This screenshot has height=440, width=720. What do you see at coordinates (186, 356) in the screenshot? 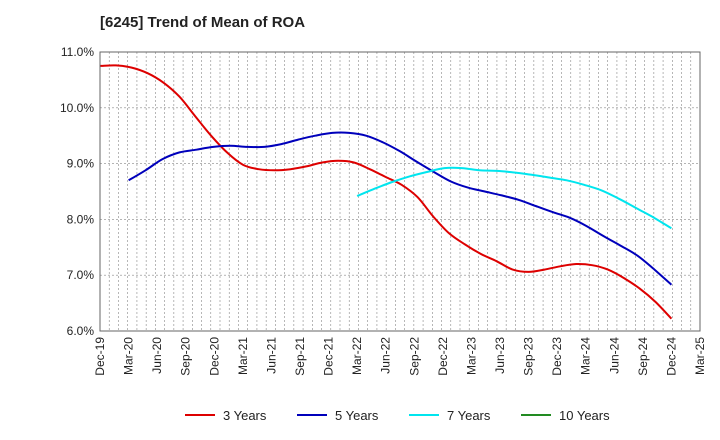
I see `x-tick-label: Sep-20` at bounding box center [186, 356].